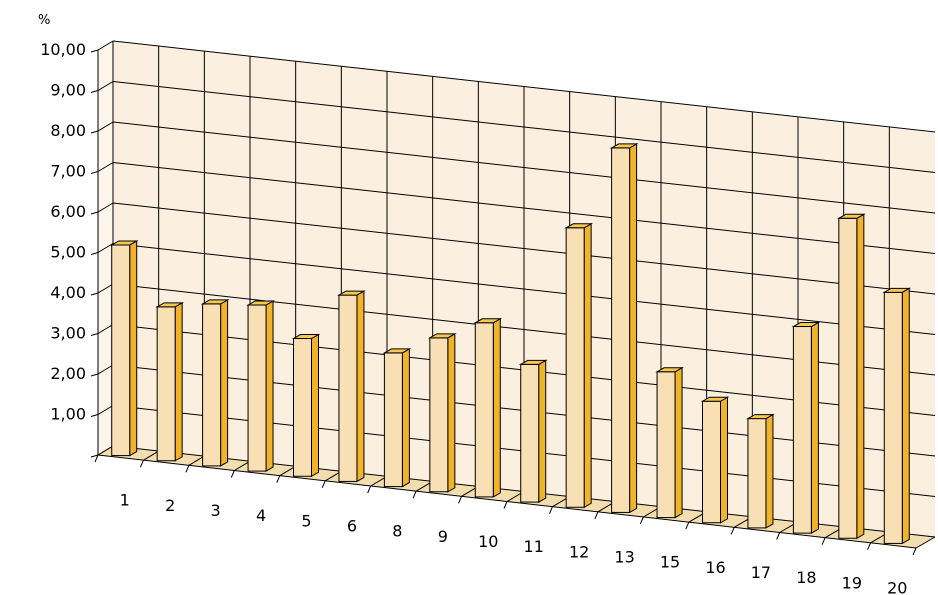 The width and height of the screenshot is (938, 595). Describe the element at coordinates (534, 546) in the screenshot. I see `x-tick-label: 11` at that location.